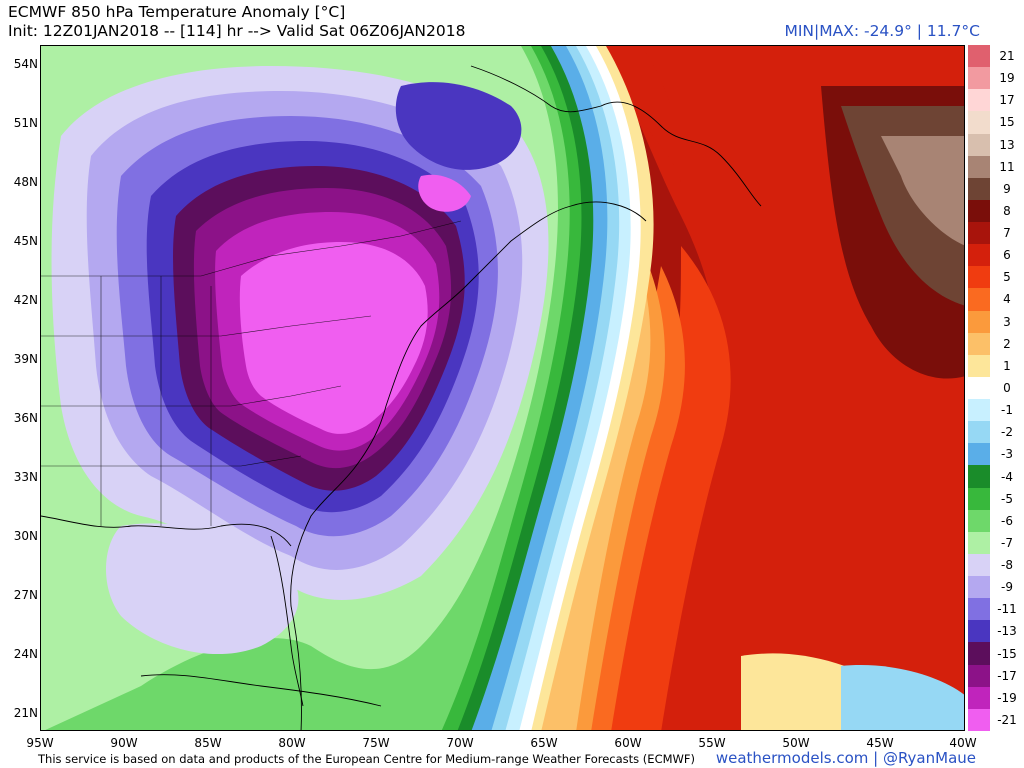 The width and height of the screenshot is (1024, 768). Describe the element at coordinates (1007, 277) in the screenshot. I see `colorbar-label: 5` at that location.